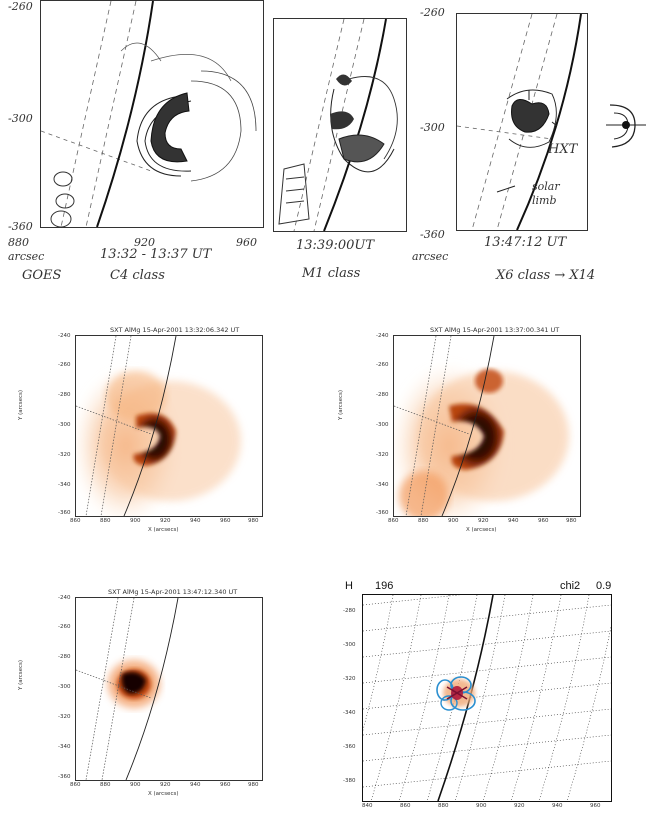  I want to click on sxt1-xlabel: X (arcsecs), so click(163, 530).